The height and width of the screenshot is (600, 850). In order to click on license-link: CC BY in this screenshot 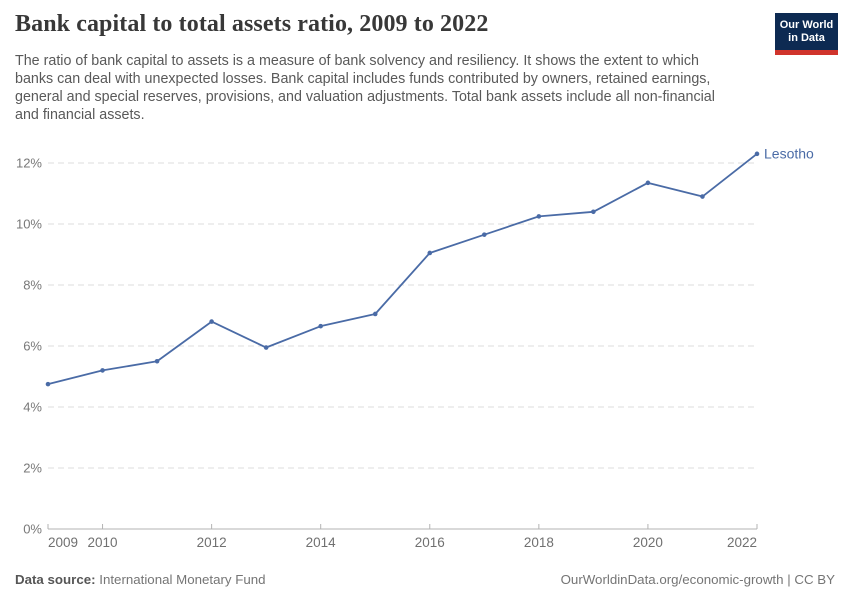, I will do `click(814, 579)`.